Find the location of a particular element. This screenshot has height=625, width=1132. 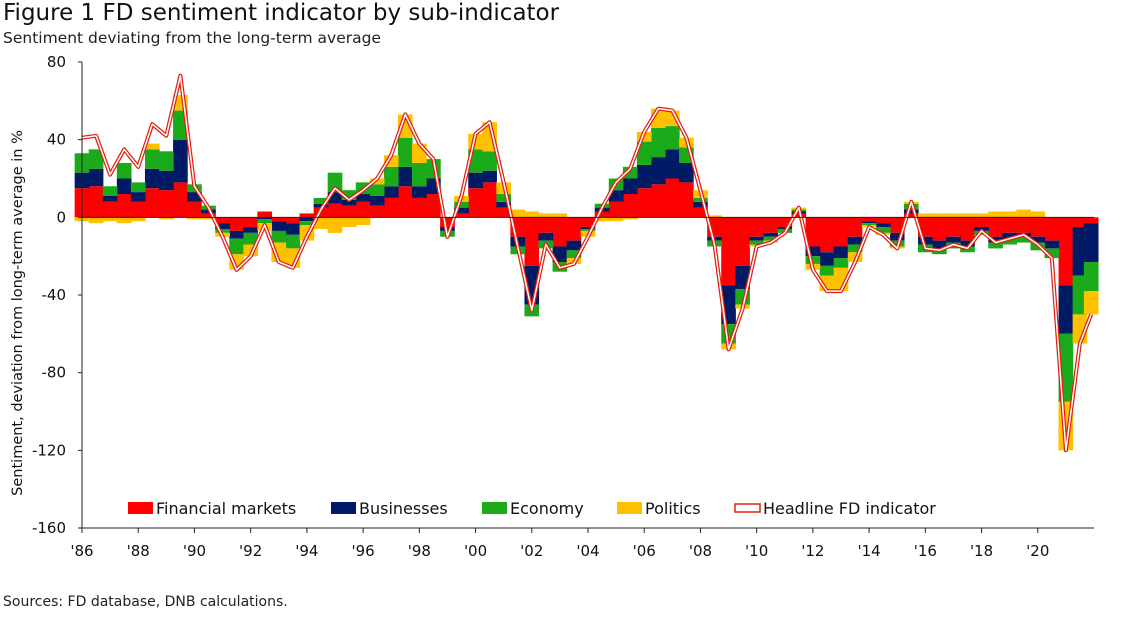

legend-label: Politics is located at coordinates (673, 508).